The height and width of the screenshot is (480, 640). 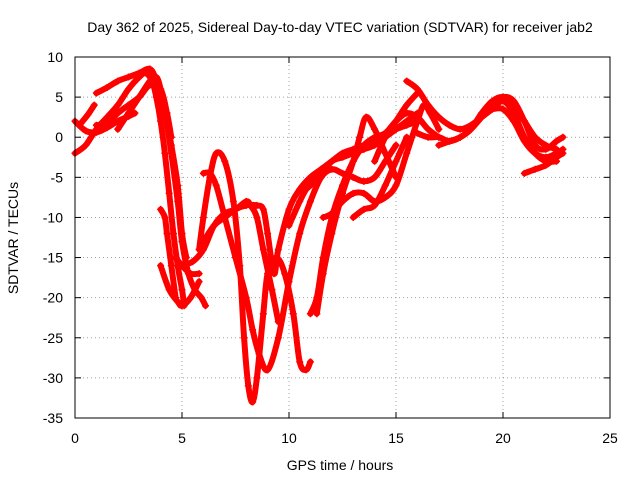 I want to click on series-track-w, so click(x=527, y=133).